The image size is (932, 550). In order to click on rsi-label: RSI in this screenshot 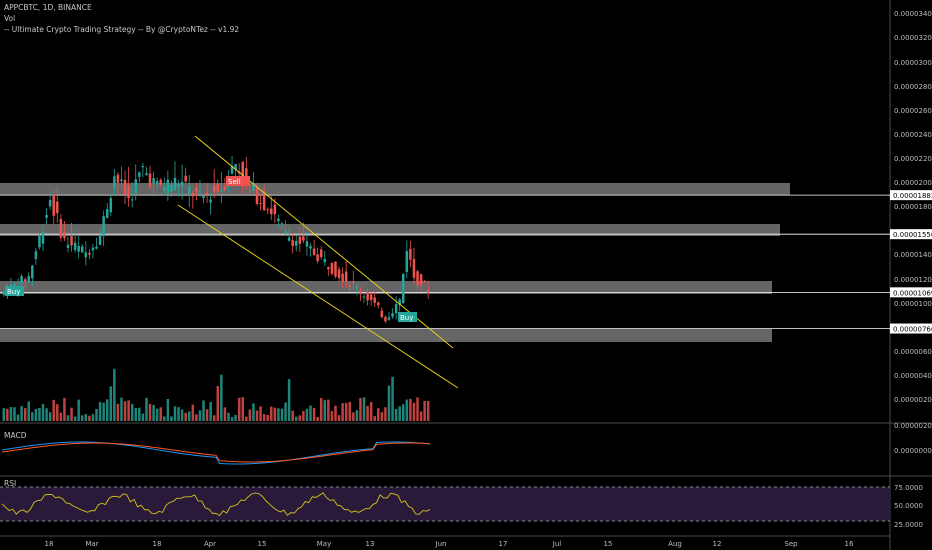, I will do `click(10, 483)`.